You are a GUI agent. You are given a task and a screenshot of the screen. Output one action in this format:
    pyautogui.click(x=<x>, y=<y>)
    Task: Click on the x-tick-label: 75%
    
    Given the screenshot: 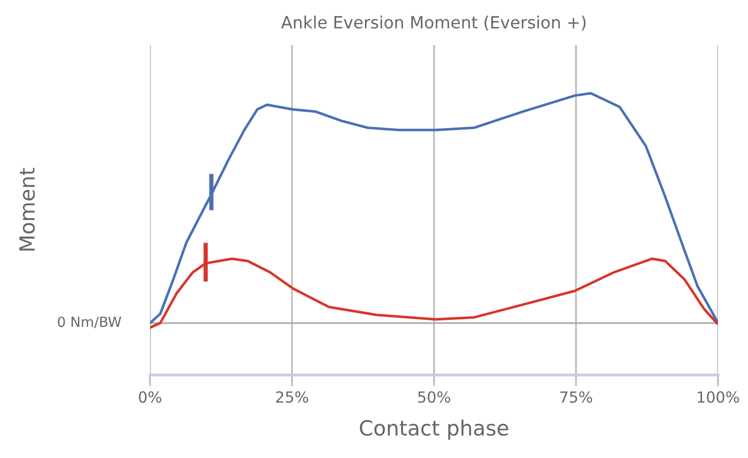 What is the action you would take?
    pyautogui.click(x=576, y=397)
    